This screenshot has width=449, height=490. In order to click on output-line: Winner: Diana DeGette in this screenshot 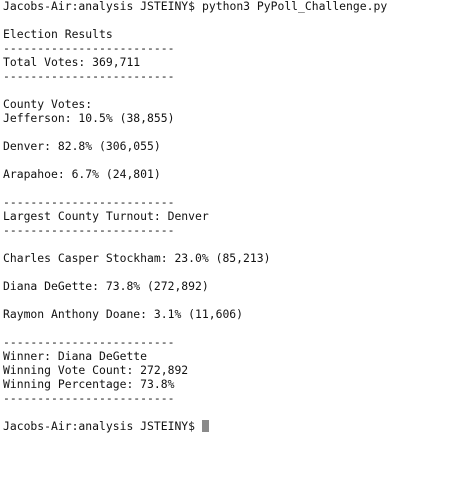, I will do `click(75, 356)`.